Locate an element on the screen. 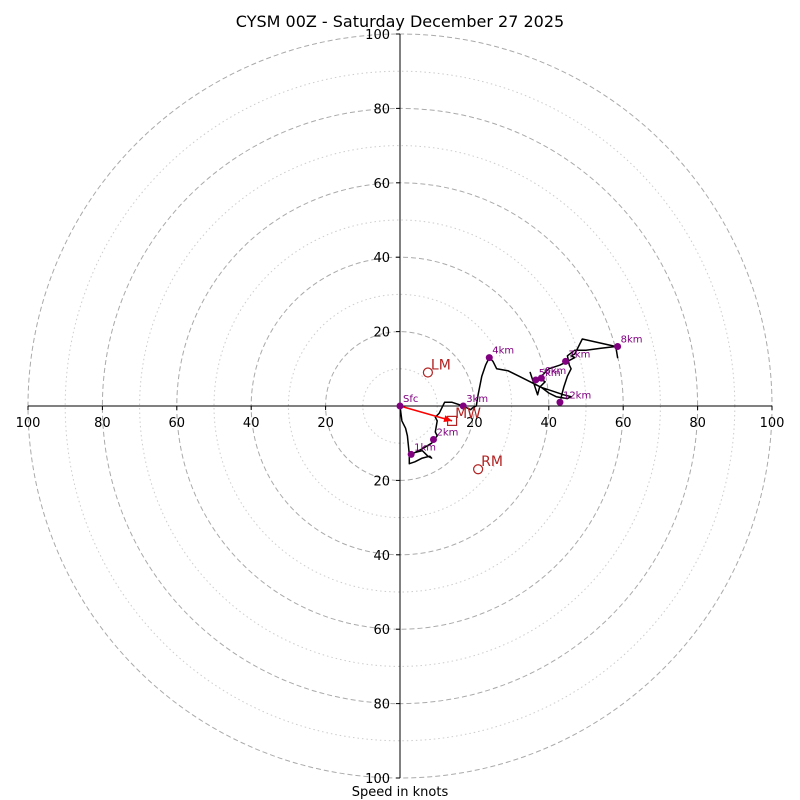 The image size is (800, 800). height-marker-7km is located at coordinates (566, 361).